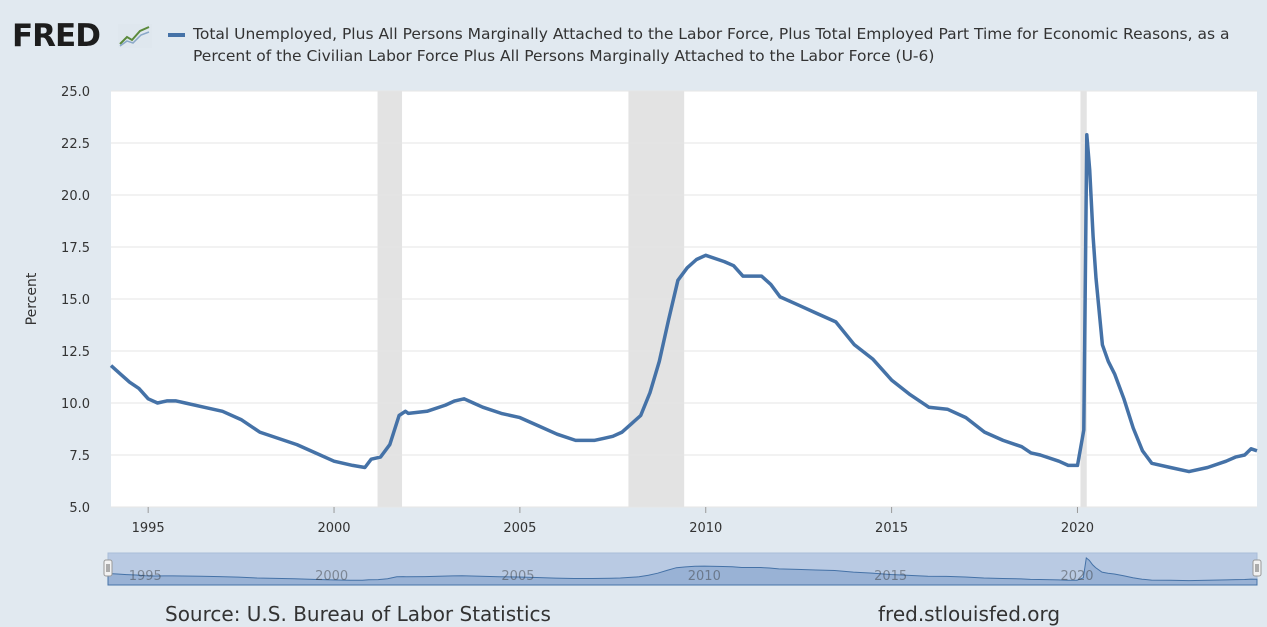 This screenshot has height=627, width=1267. Describe the element at coordinates (79, 508) in the screenshot. I see `y-tick-label: 5.0` at that location.